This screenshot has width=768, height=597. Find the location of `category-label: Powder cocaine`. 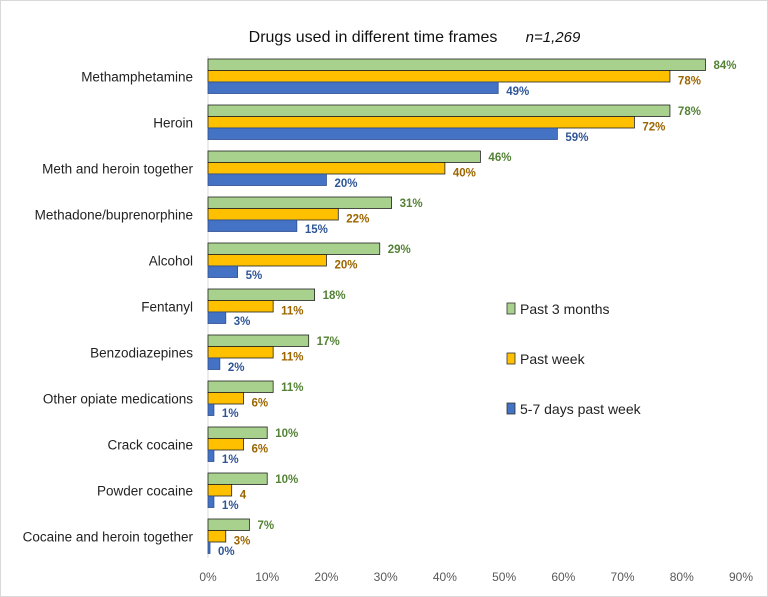

category-label: Powder cocaine is located at coordinates (145, 490).